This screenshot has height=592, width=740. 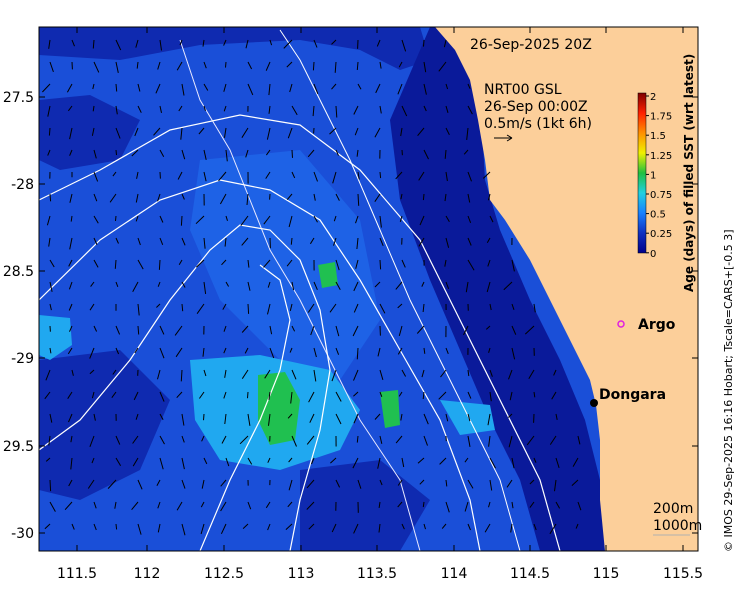 I want to click on vector-scale-arrow, so click(x=503, y=138).